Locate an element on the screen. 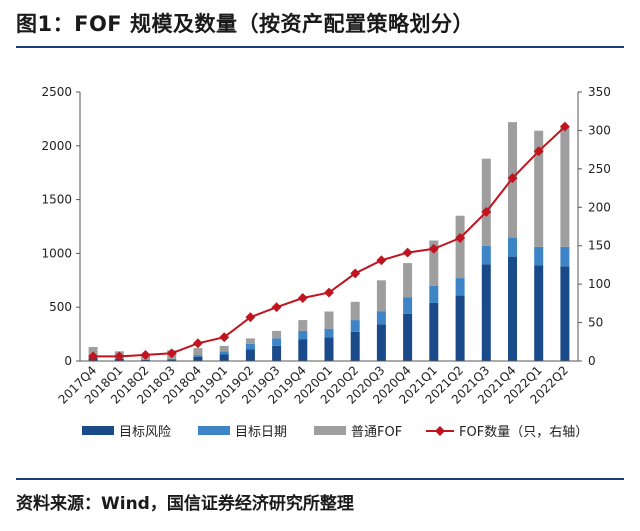 This screenshot has height=531, width=640. legend: 目标风险 目标日期 普通FOF FOF数量（只，右轴） is located at coordinates (335, 432).